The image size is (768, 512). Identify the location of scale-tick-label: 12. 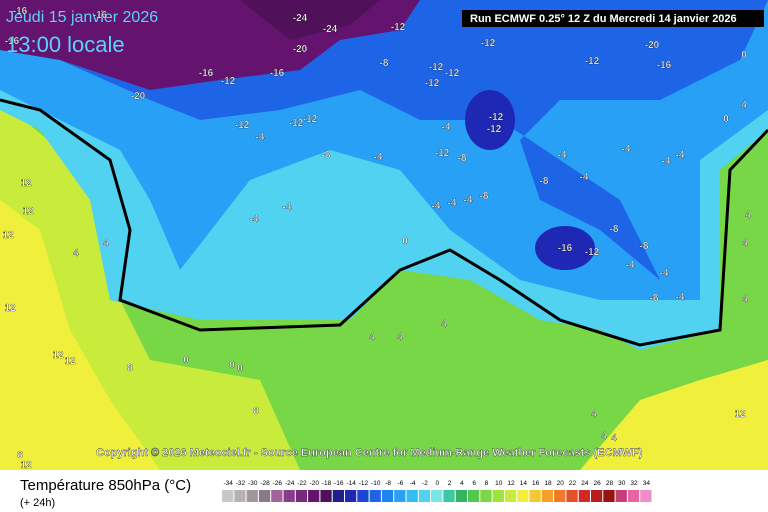
(511, 483).